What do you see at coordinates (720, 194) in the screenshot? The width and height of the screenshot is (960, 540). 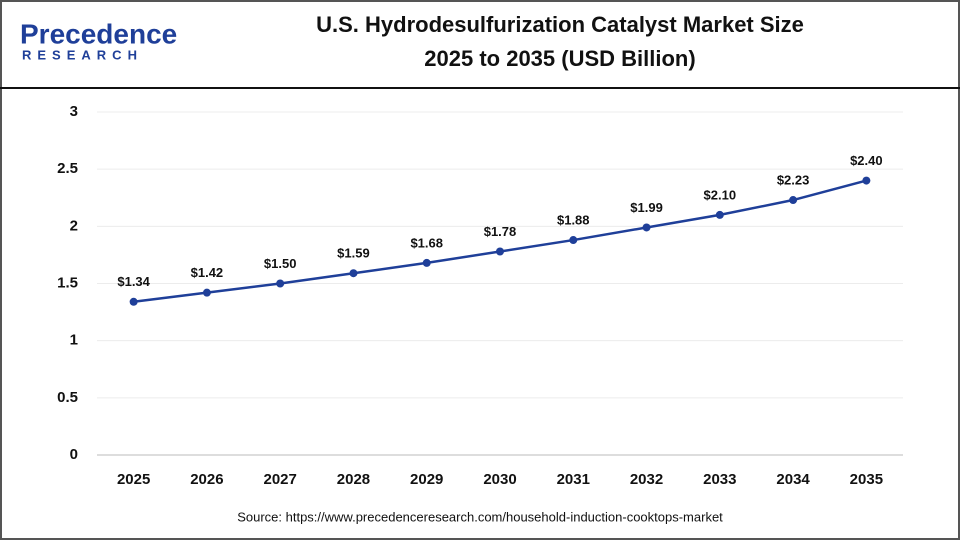 I see `data-label: $2.10` at bounding box center [720, 194].